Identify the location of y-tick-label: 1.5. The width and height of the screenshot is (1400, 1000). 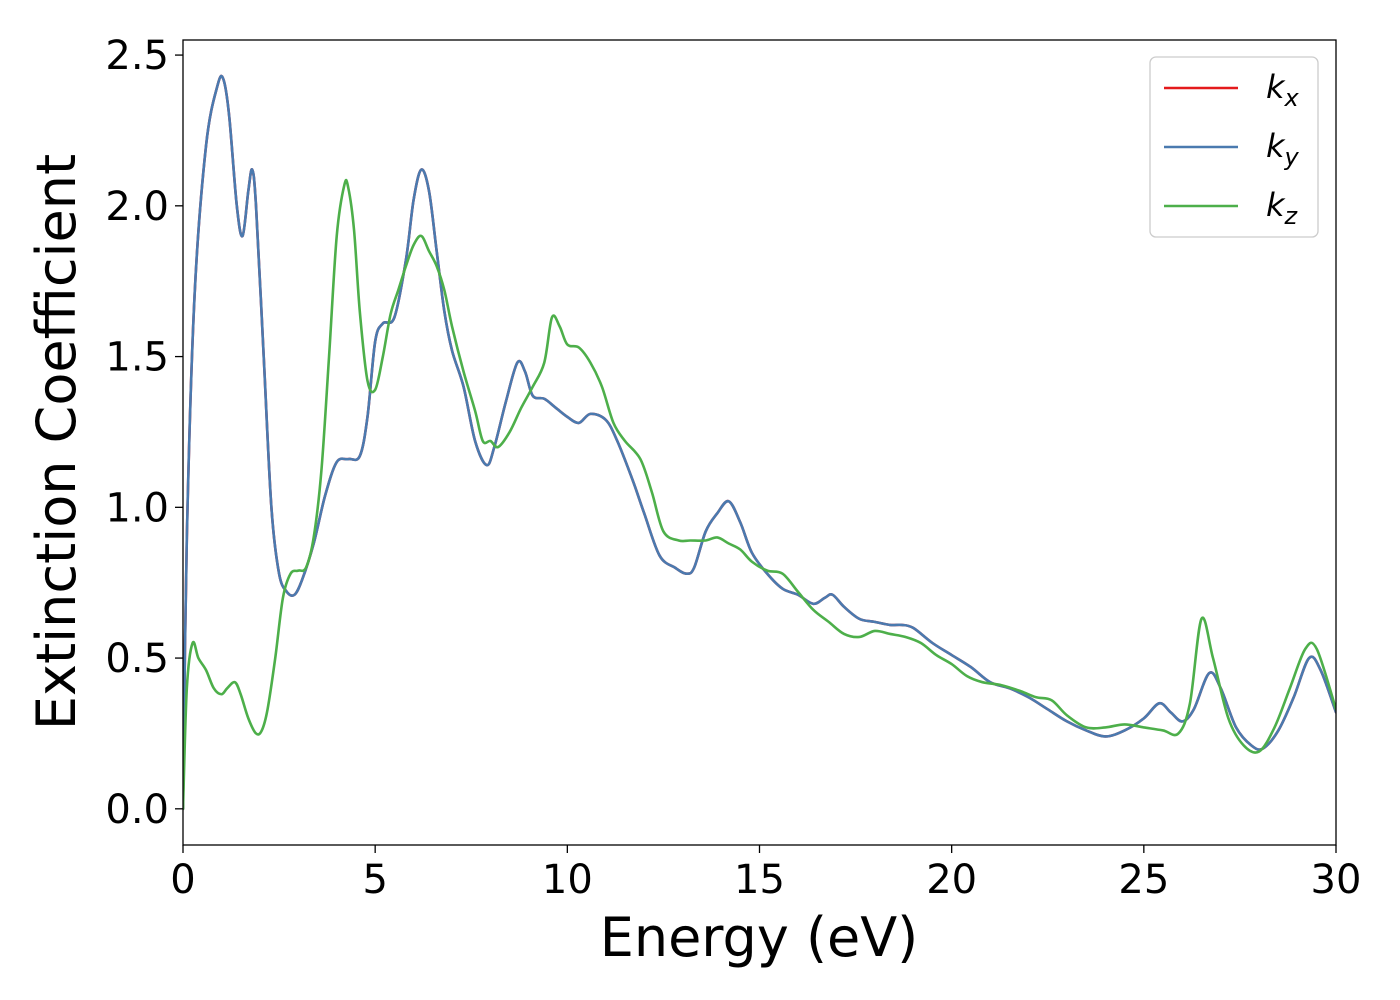
(137, 358).